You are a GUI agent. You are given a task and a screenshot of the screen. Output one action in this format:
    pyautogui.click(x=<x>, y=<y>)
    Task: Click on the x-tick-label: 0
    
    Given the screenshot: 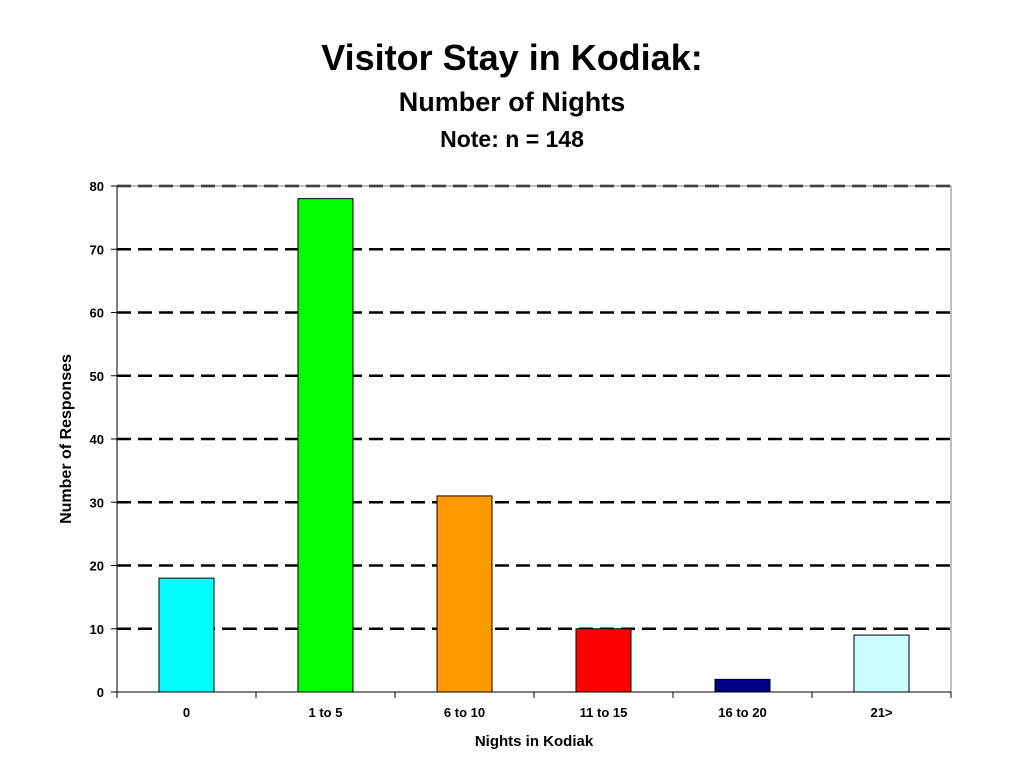 What is the action you would take?
    pyautogui.click(x=186, y=712)
    